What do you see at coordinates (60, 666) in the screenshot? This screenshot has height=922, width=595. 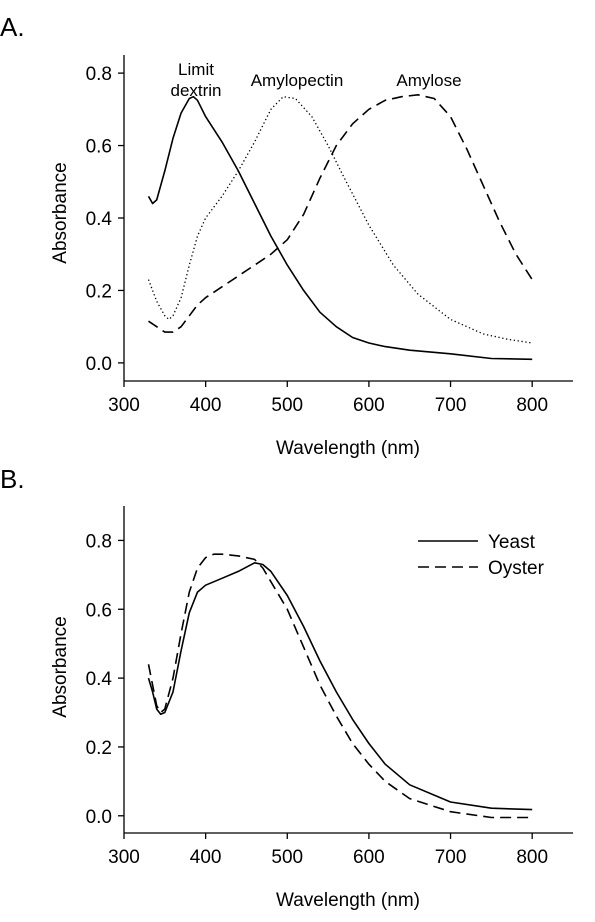 I see `panel-b-ylabel: Absorbance` at bounding box center [60, 666].